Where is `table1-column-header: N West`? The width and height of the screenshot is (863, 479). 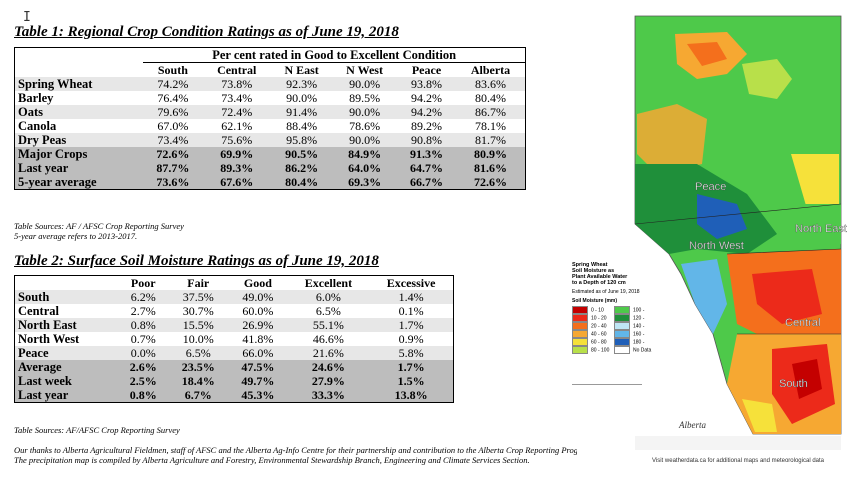 table1-column-header: N West is located at coordinates (364, 70).